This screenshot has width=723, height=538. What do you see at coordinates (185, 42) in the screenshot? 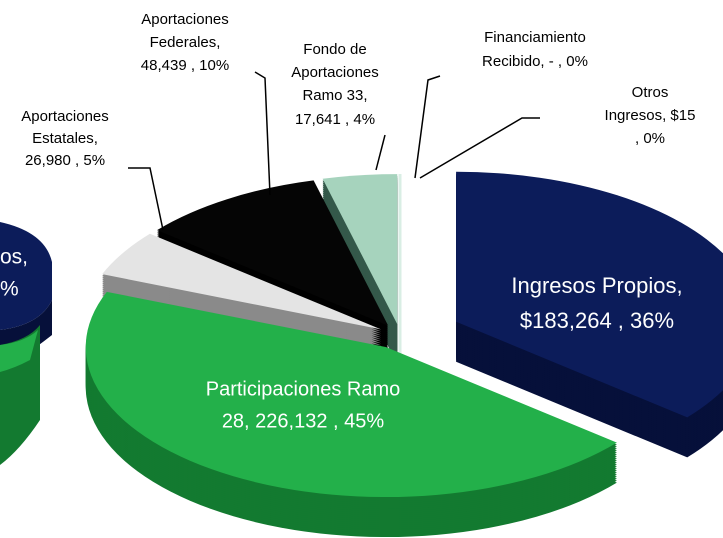
I see `data-label: Federales,` at bounding box center [185, 42].